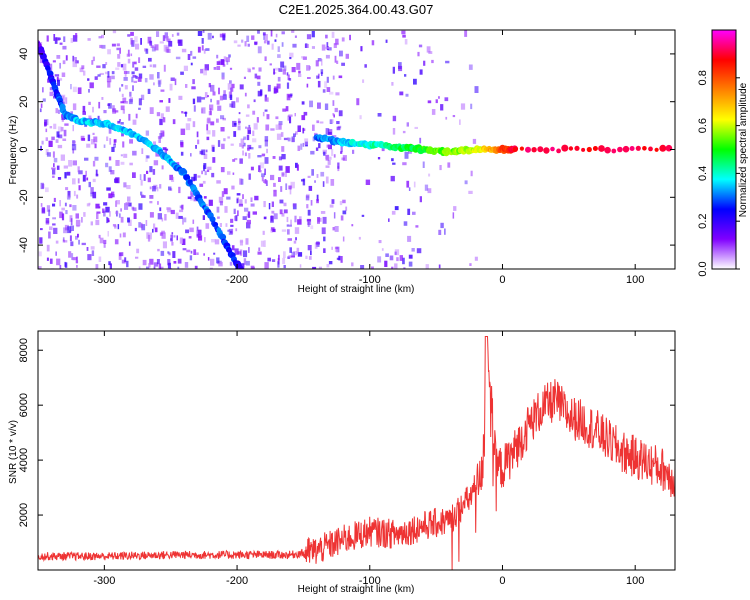  What do you see at coordinates (24, 245) in the screenshot?
I see `y-tick-label: -40` at bounding box center [24, 245].